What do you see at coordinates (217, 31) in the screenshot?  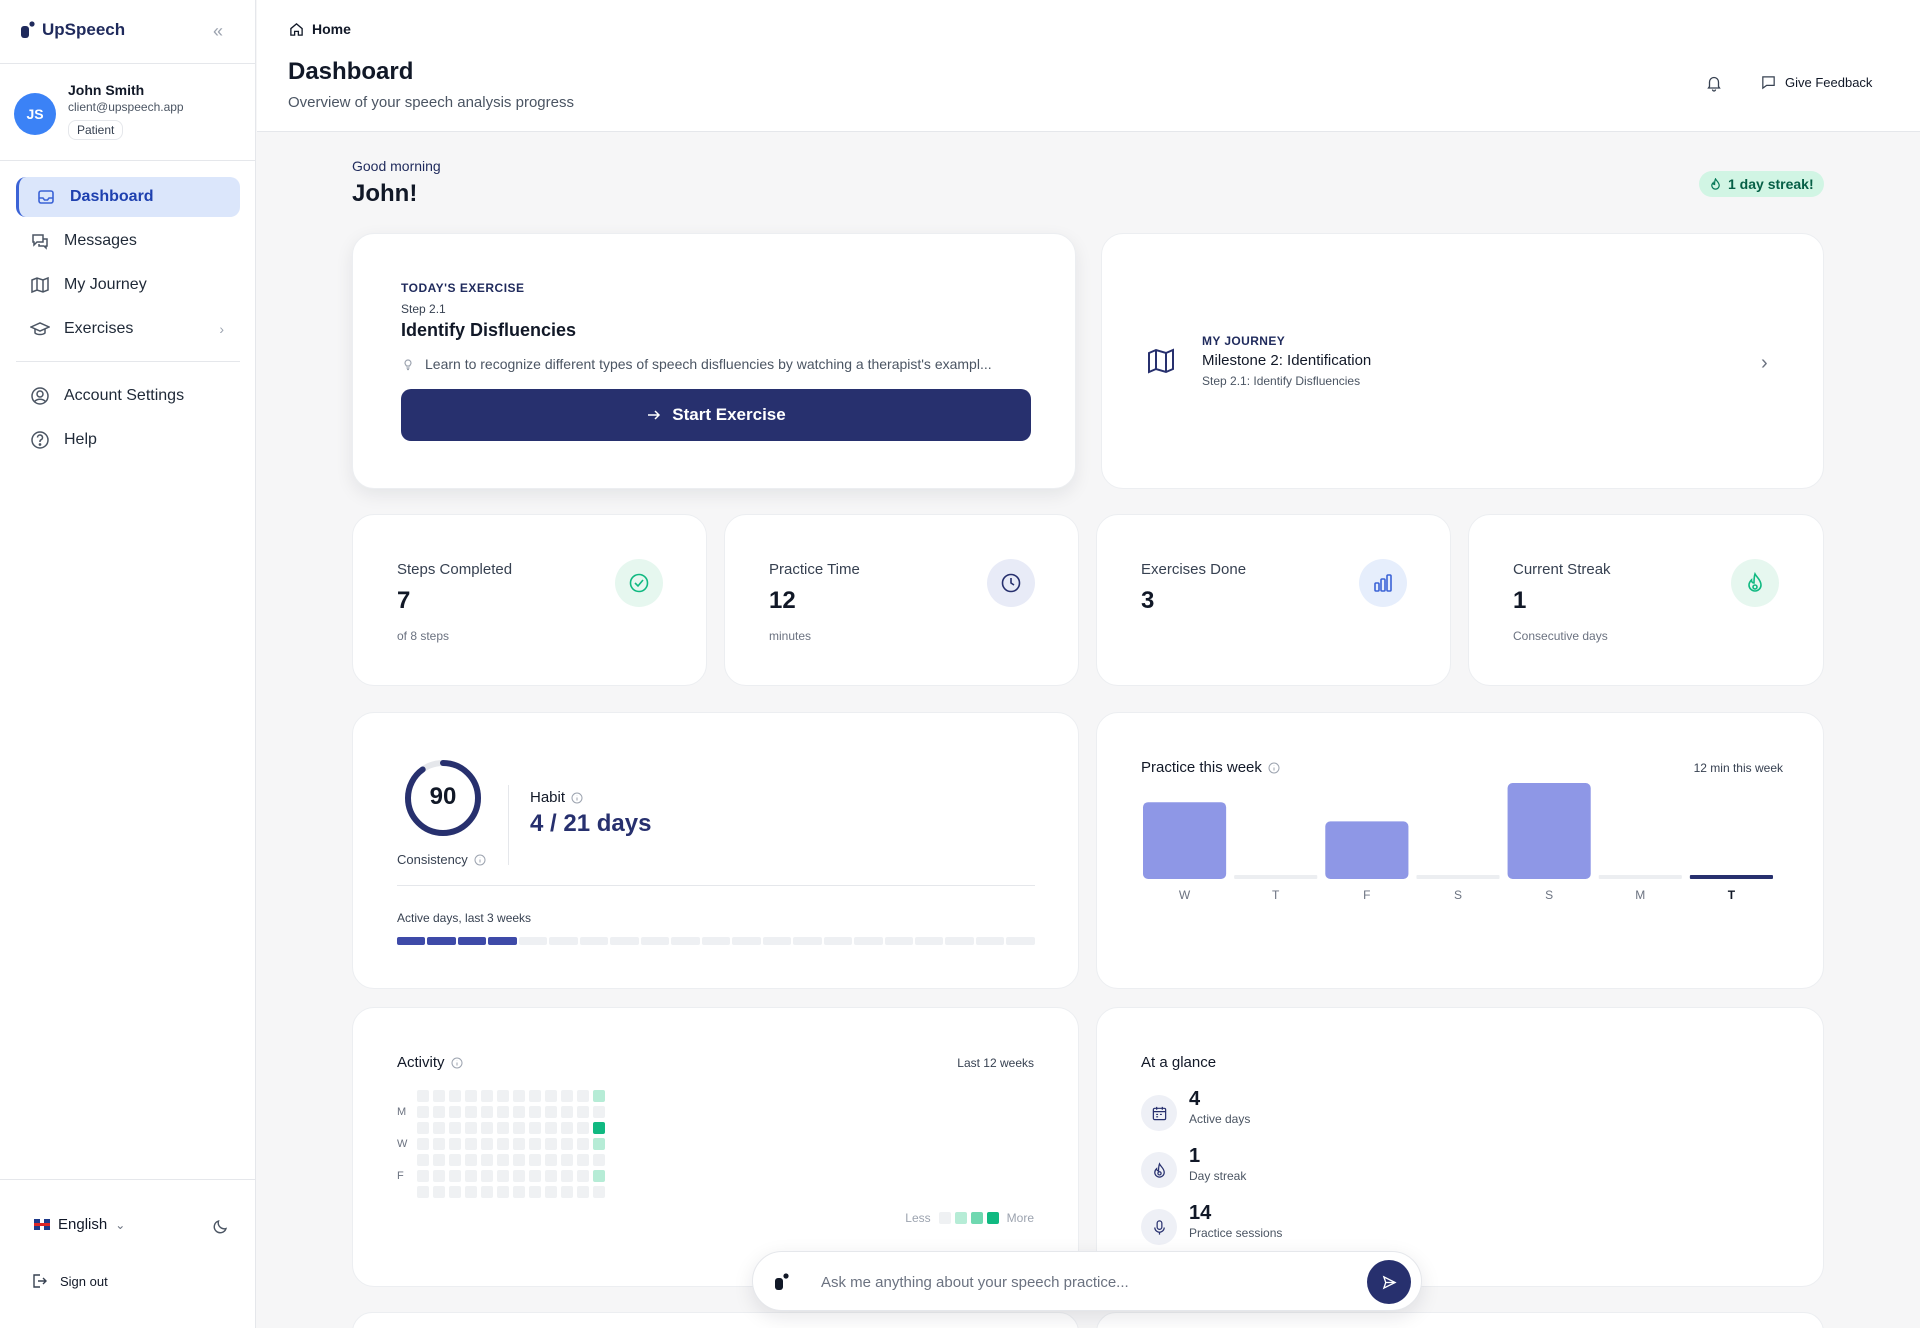 I see `collapse-sidebar-icon: «` at bounding box center [217, 31].